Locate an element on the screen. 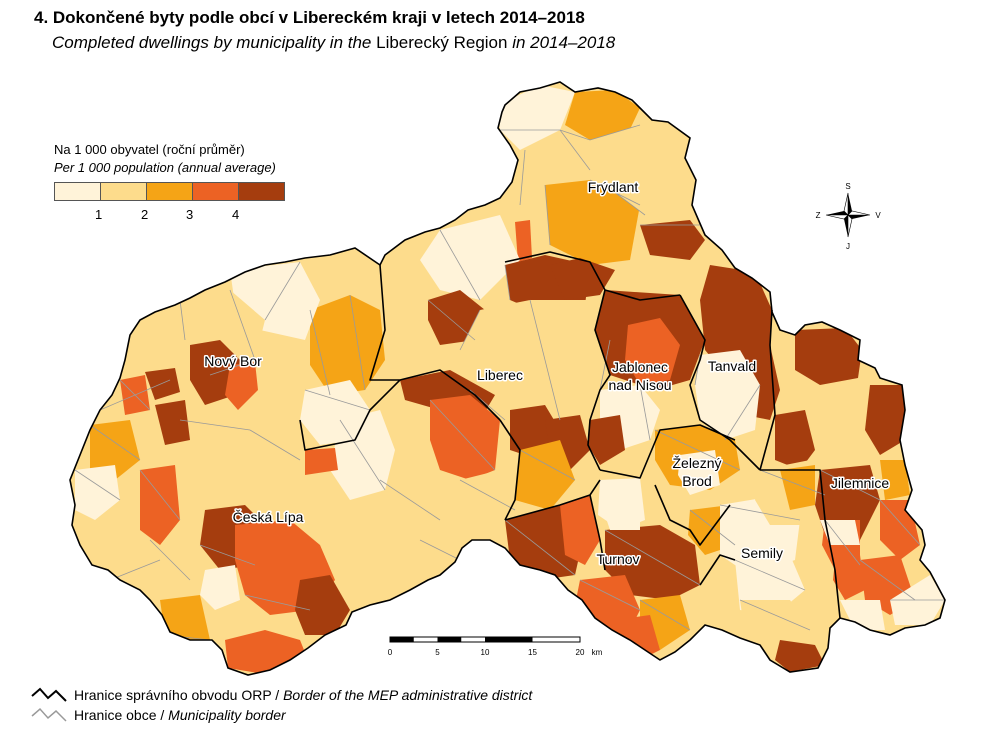 Image resolution: width=1005 pixels, height=744 pixels. scale-unit: km is located at coordinates (597, 652).